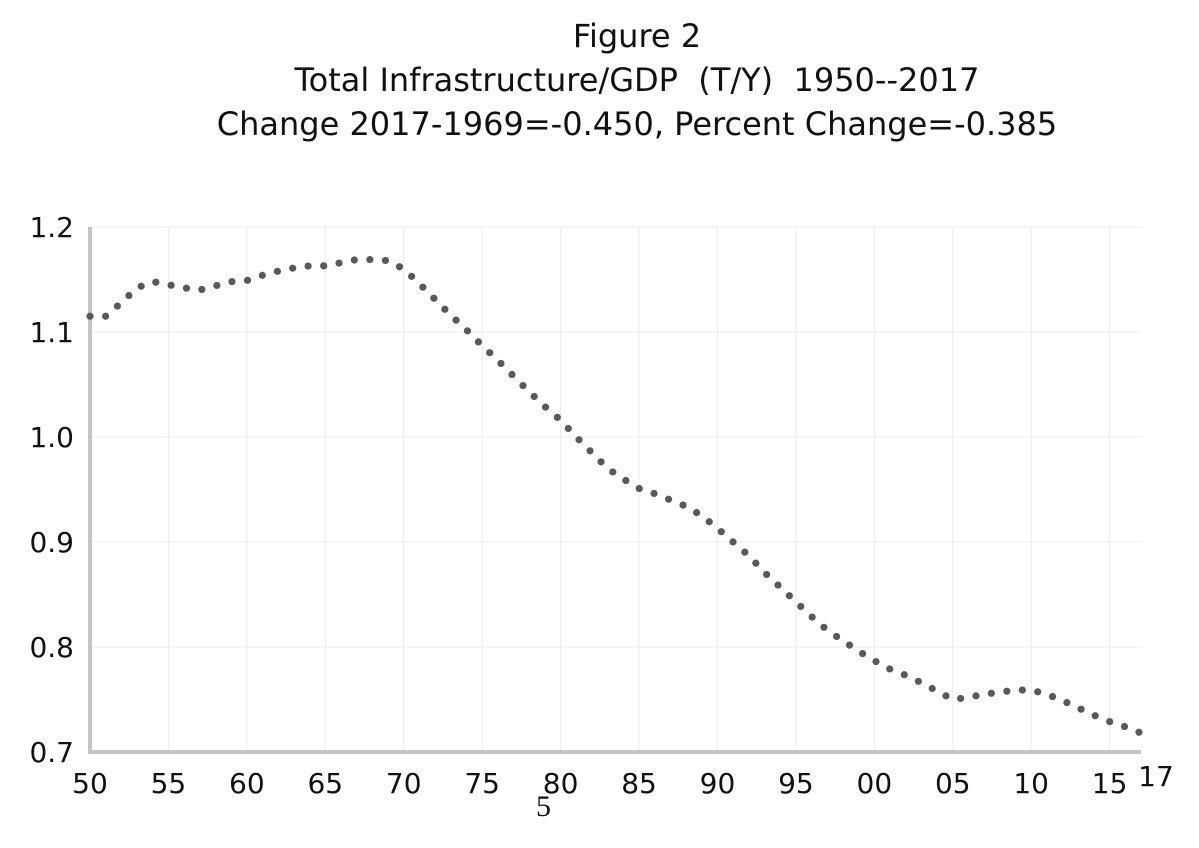 The height and width of the screenshot is (848, 1199). I want to click on page-number: 5, so click(543, 806).